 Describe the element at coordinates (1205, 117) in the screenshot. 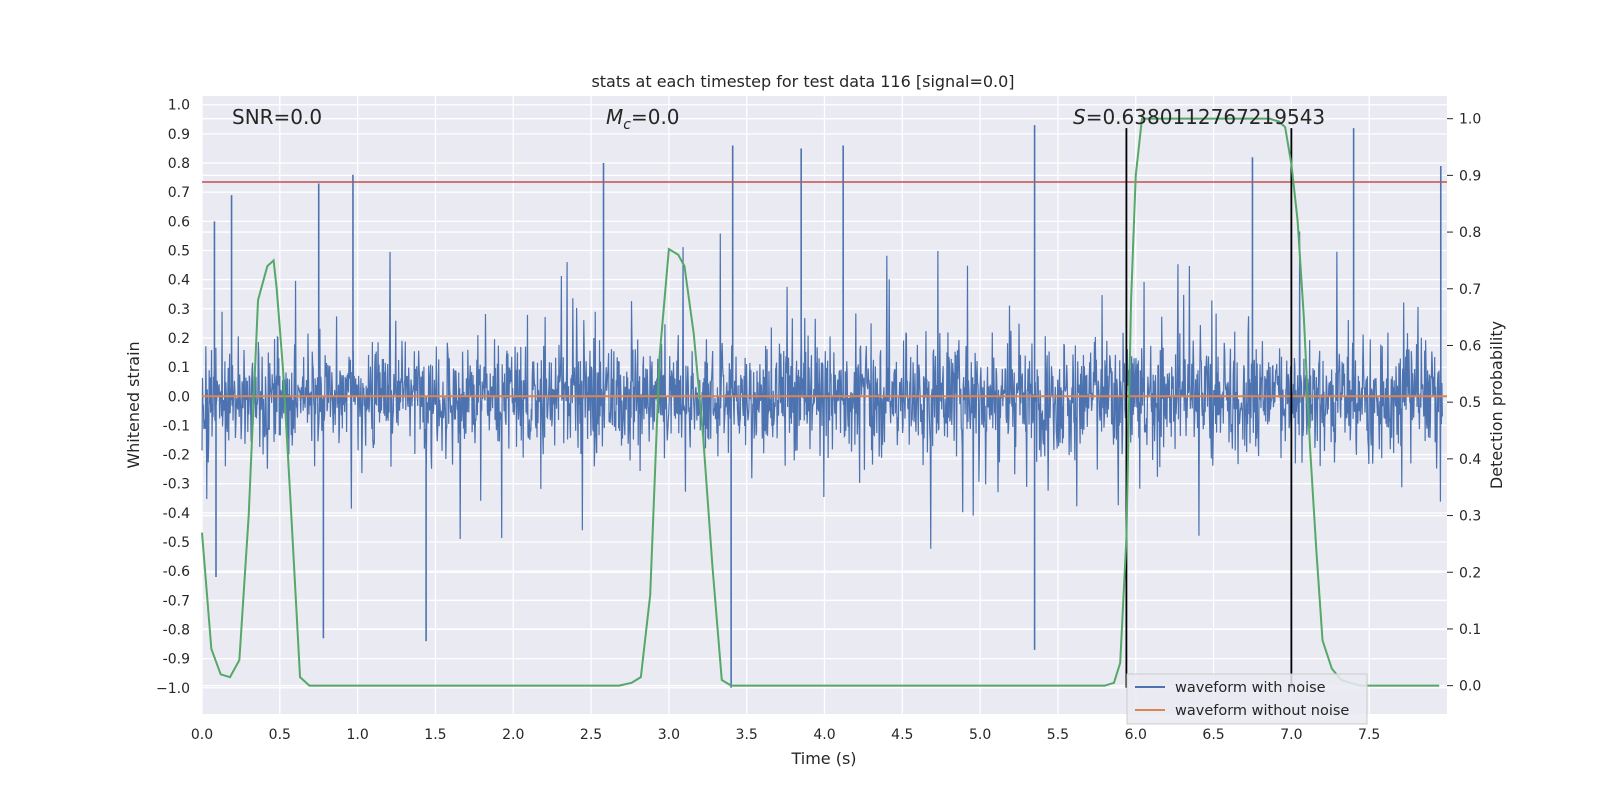

I see `score-value: =0.6380112767219543` at that location.